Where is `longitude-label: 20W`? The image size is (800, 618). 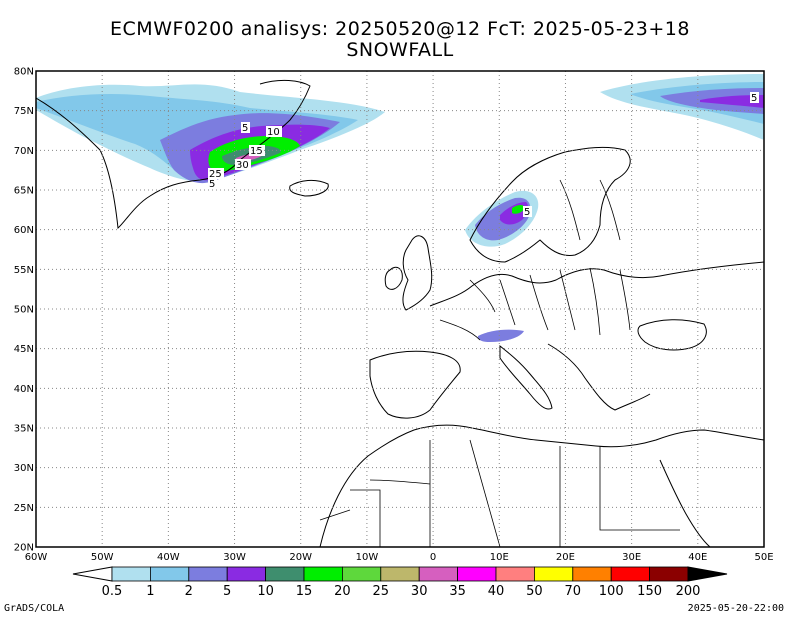
longitude-label: 20W is located at coordinates (300, 557).